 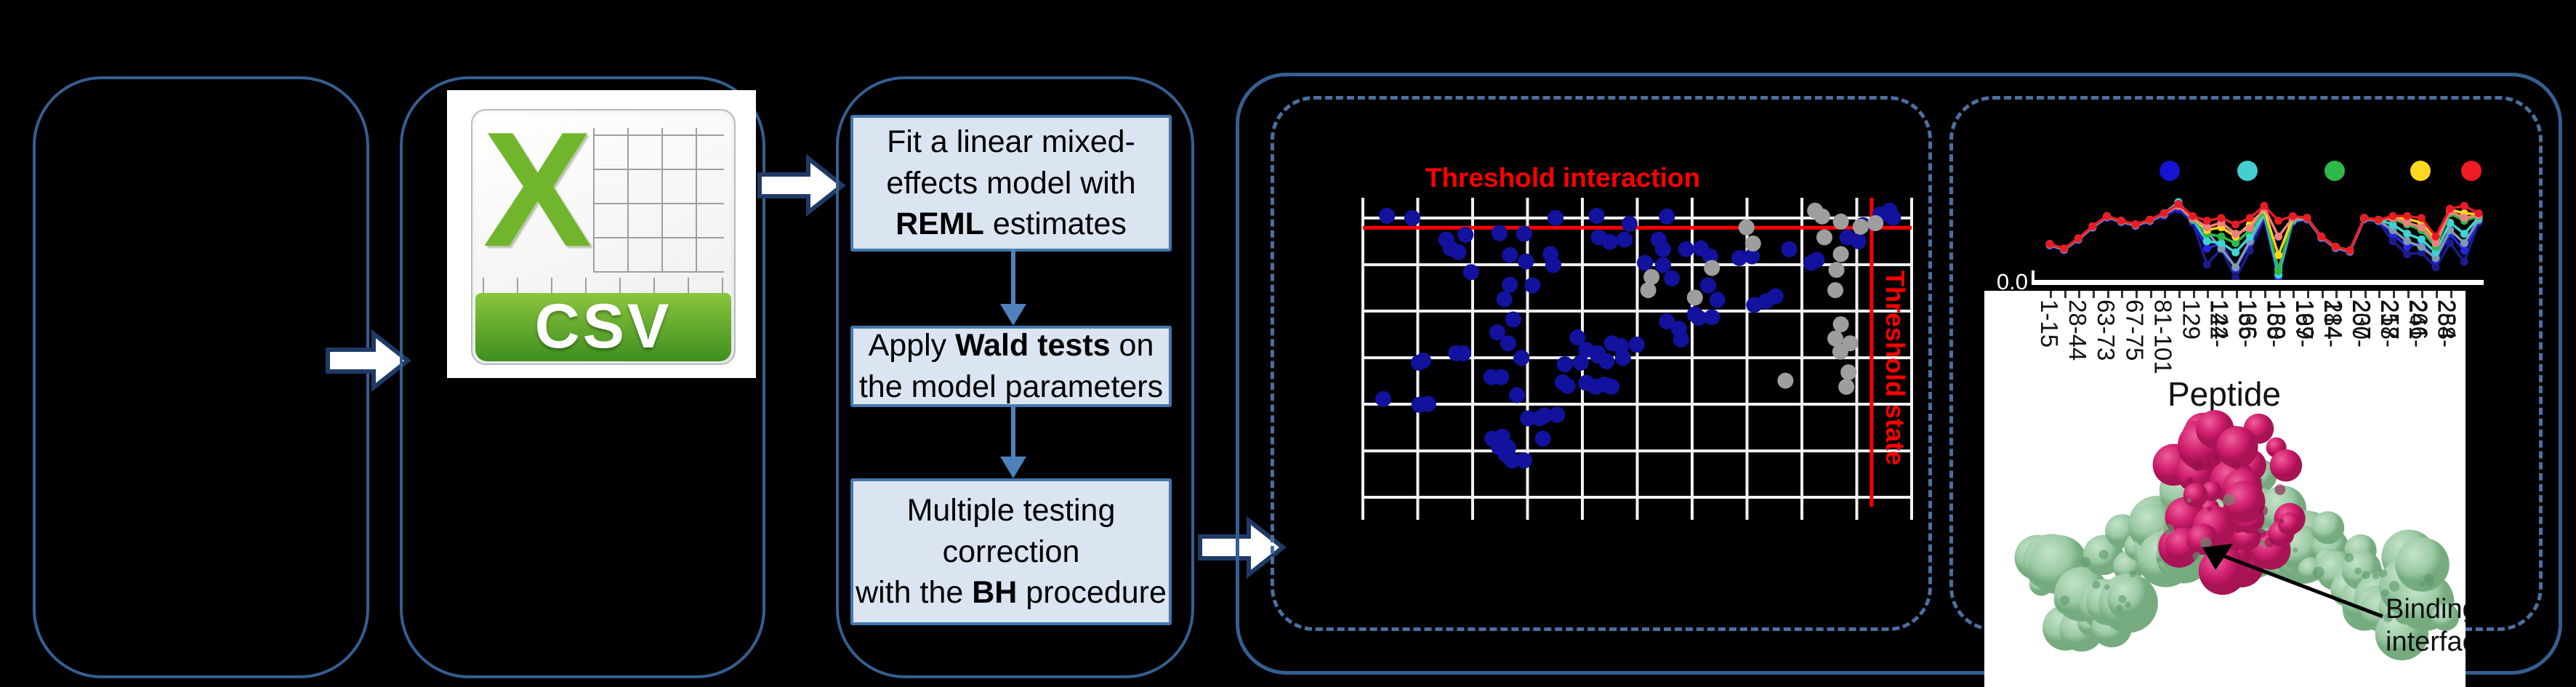 I want to click on peptide-tick-label: 184-199, so click(x=2318, y=324).